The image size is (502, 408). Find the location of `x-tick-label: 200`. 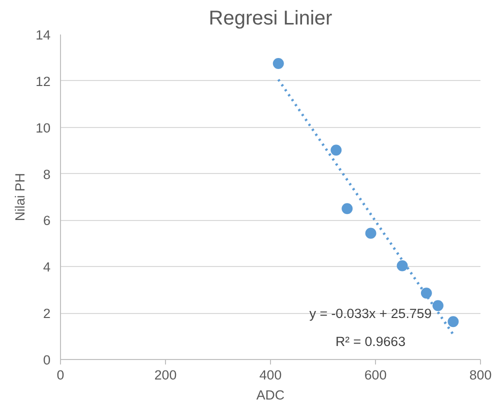

x-tick-label: 200 is located at coordinates (165, 375).